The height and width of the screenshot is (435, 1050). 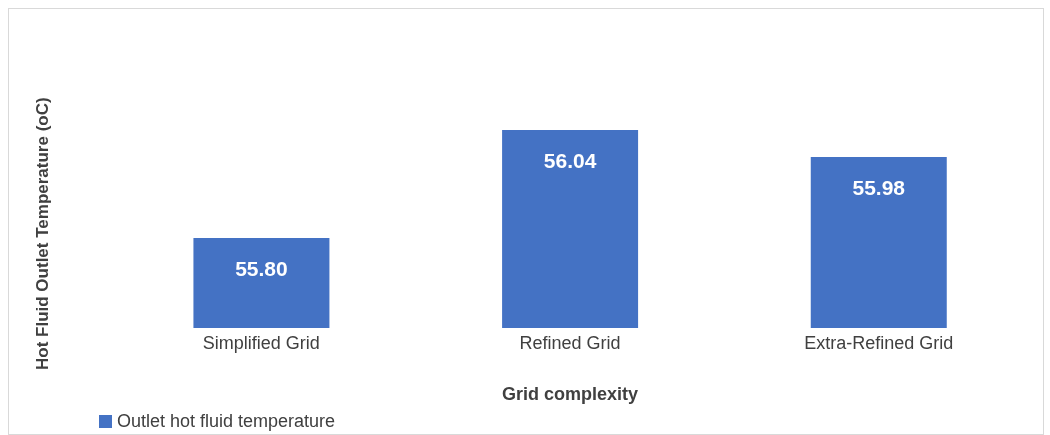 What do you see at coordinates (569, 394) in the screenshot?
I see `x-axis-title: Grid complexity` at bounding box center [569, 394].